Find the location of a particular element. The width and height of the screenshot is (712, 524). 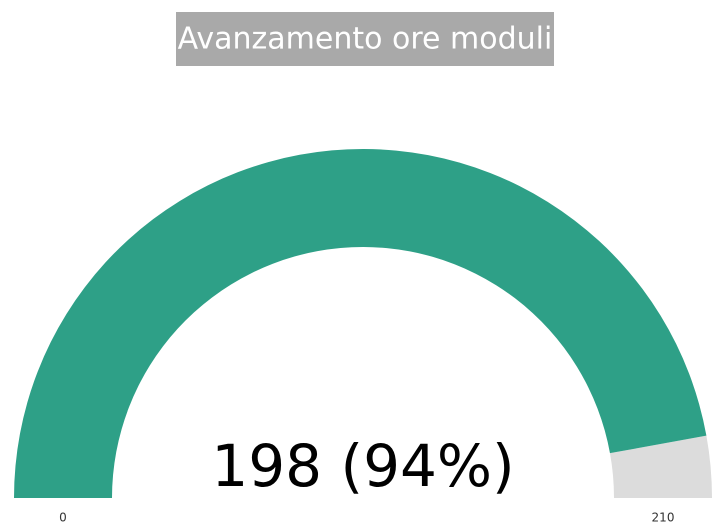

tick-label: 0 is located at coordinates (63, 517).